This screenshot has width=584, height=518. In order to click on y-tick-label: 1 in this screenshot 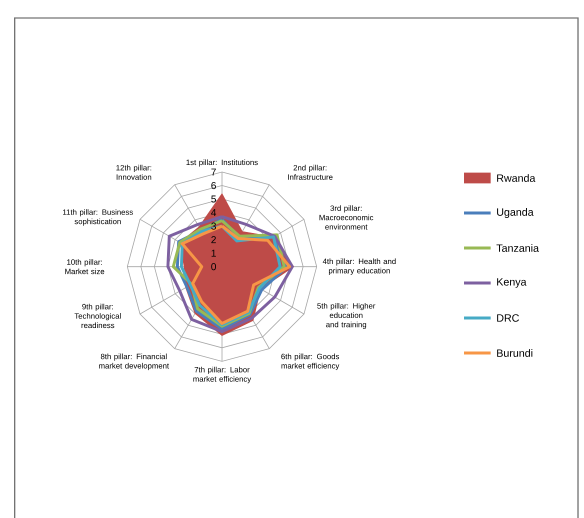, I will do `click(214, 253)`.